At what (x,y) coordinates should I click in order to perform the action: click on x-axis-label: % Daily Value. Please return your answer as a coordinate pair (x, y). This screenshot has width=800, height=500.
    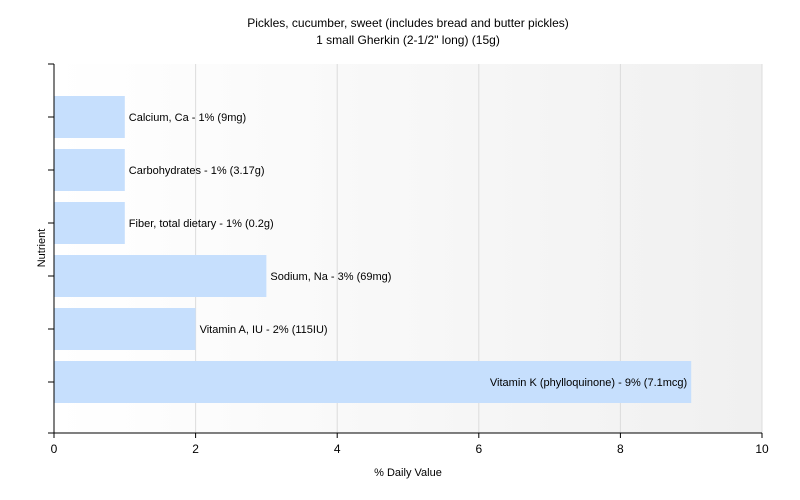
    Looking at the image, I should click on (408, 473).